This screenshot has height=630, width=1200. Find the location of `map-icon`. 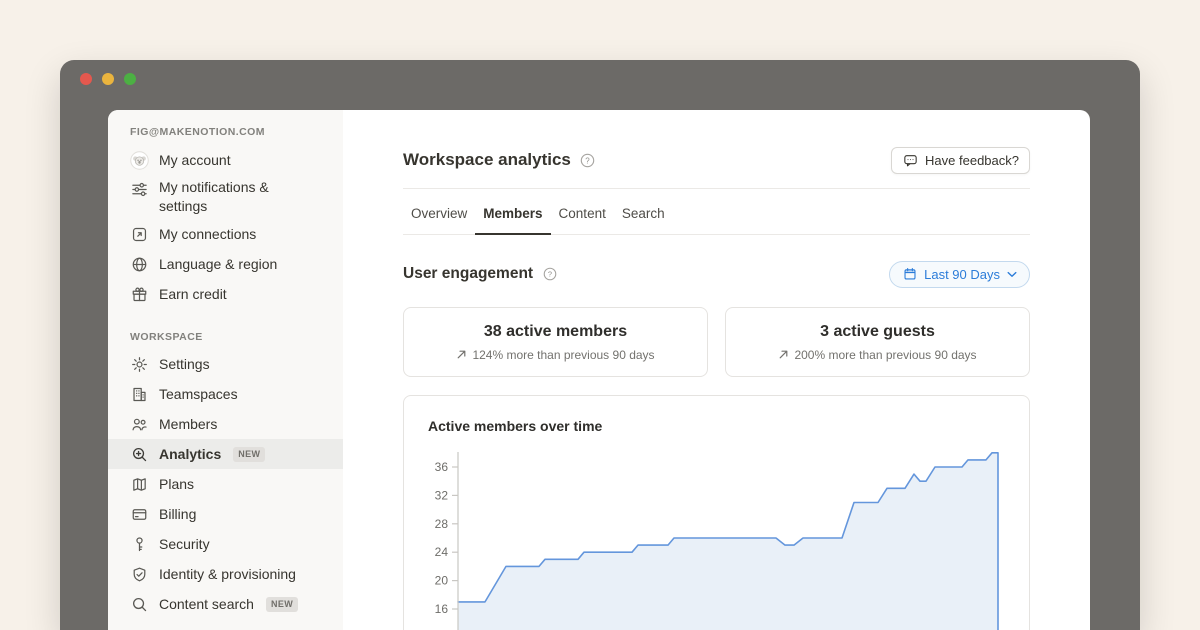

map-icon is located at coordinates (139, 484).